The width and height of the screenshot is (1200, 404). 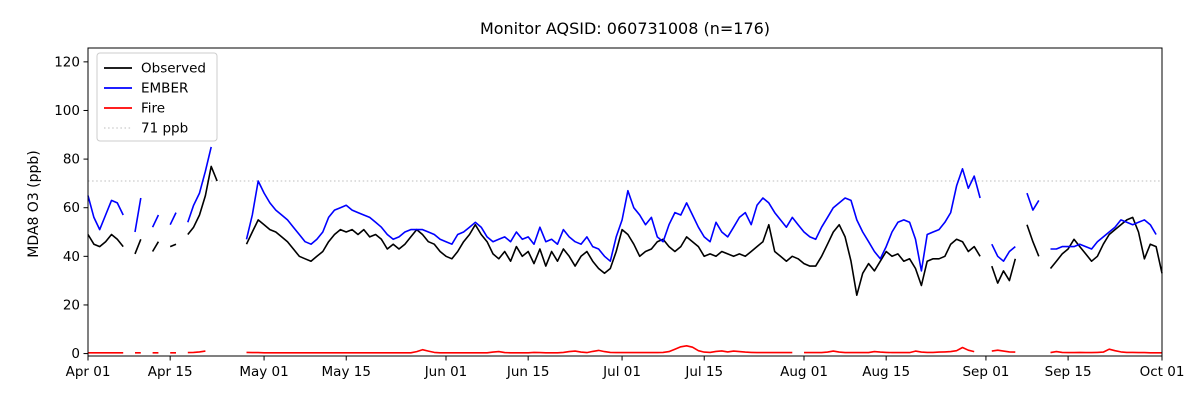 What do you see at coordinates (528, 372) in the screenshot?
I see `x-tick-label: Jun 15` at bounding box center [528, 372].